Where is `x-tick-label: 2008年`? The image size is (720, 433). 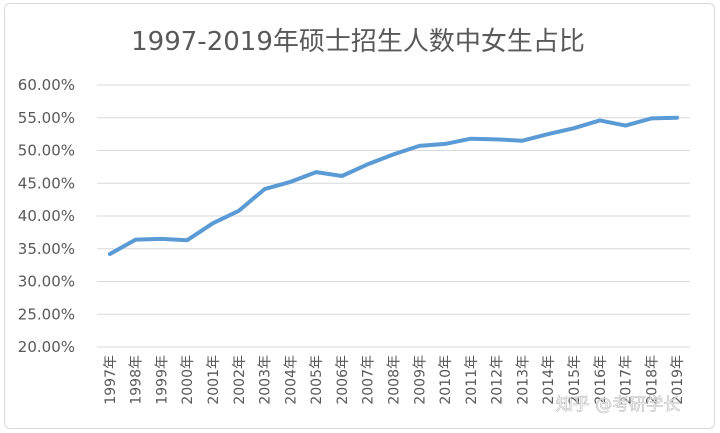
x-tick-label: 2008年 is located at coordinates (395, 380).